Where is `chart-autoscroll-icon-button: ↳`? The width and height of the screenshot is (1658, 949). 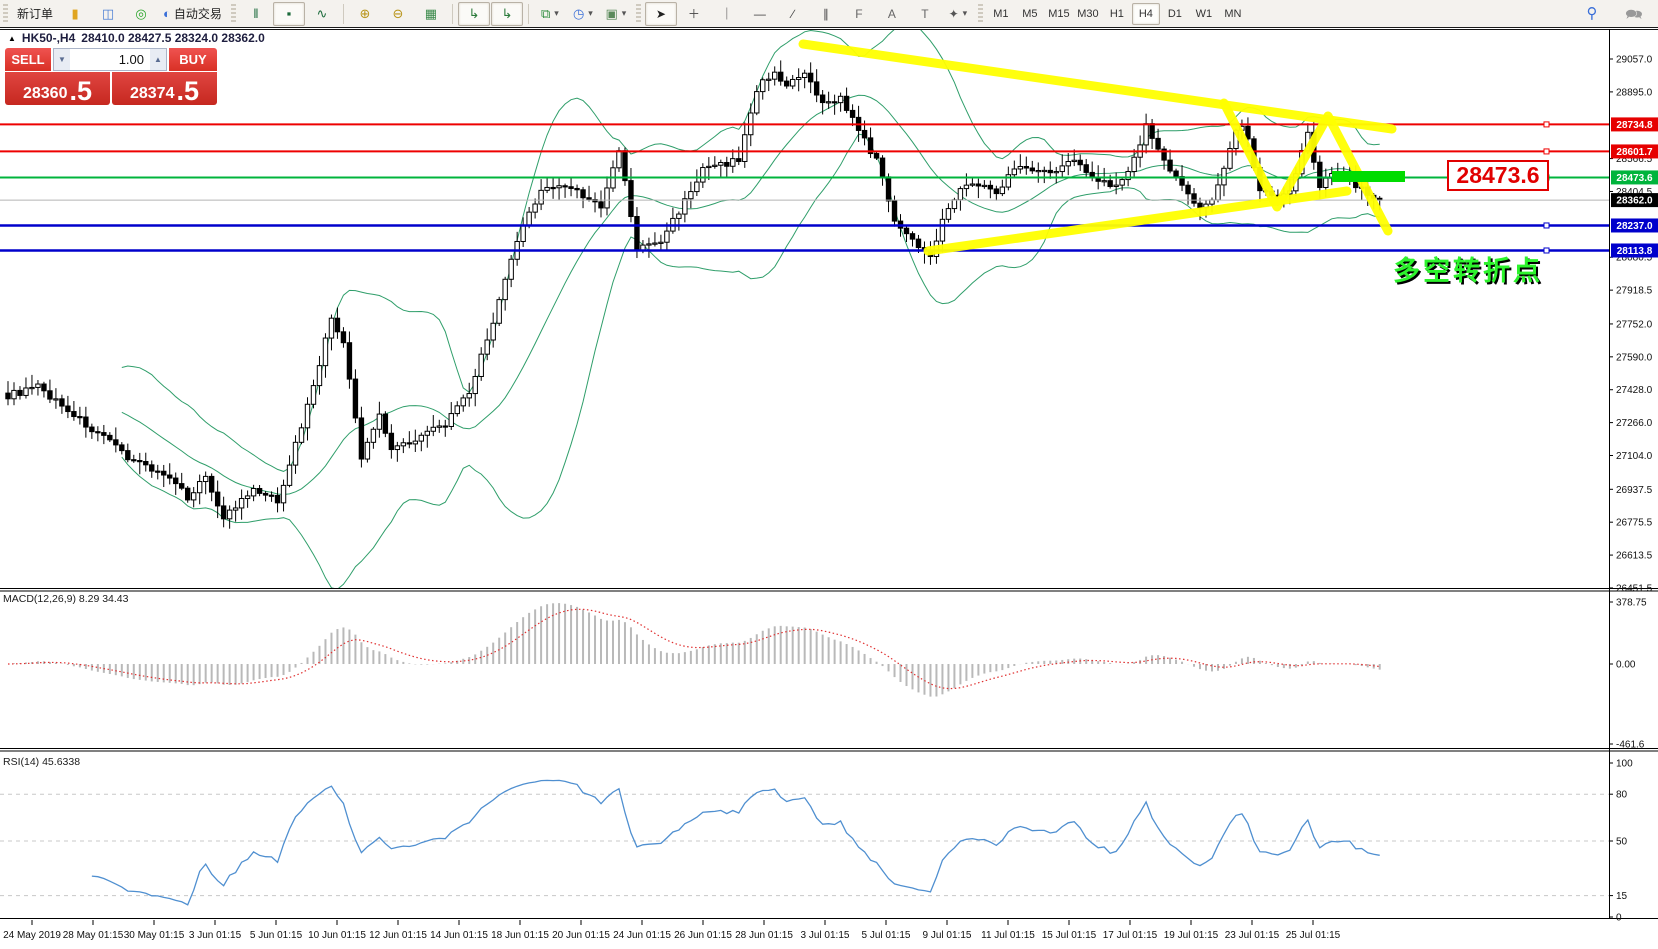
chart-autoscroll-icon-button: ↳ is located at coordinates (506, 13).